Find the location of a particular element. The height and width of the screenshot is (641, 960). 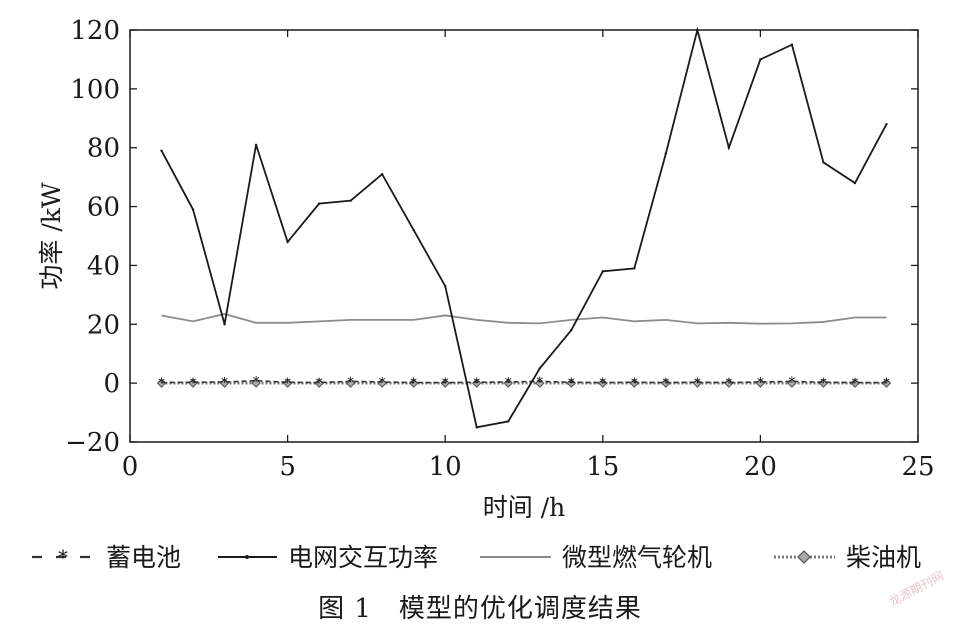

y-tick-label: 0 is located at coordinates (111, 384).